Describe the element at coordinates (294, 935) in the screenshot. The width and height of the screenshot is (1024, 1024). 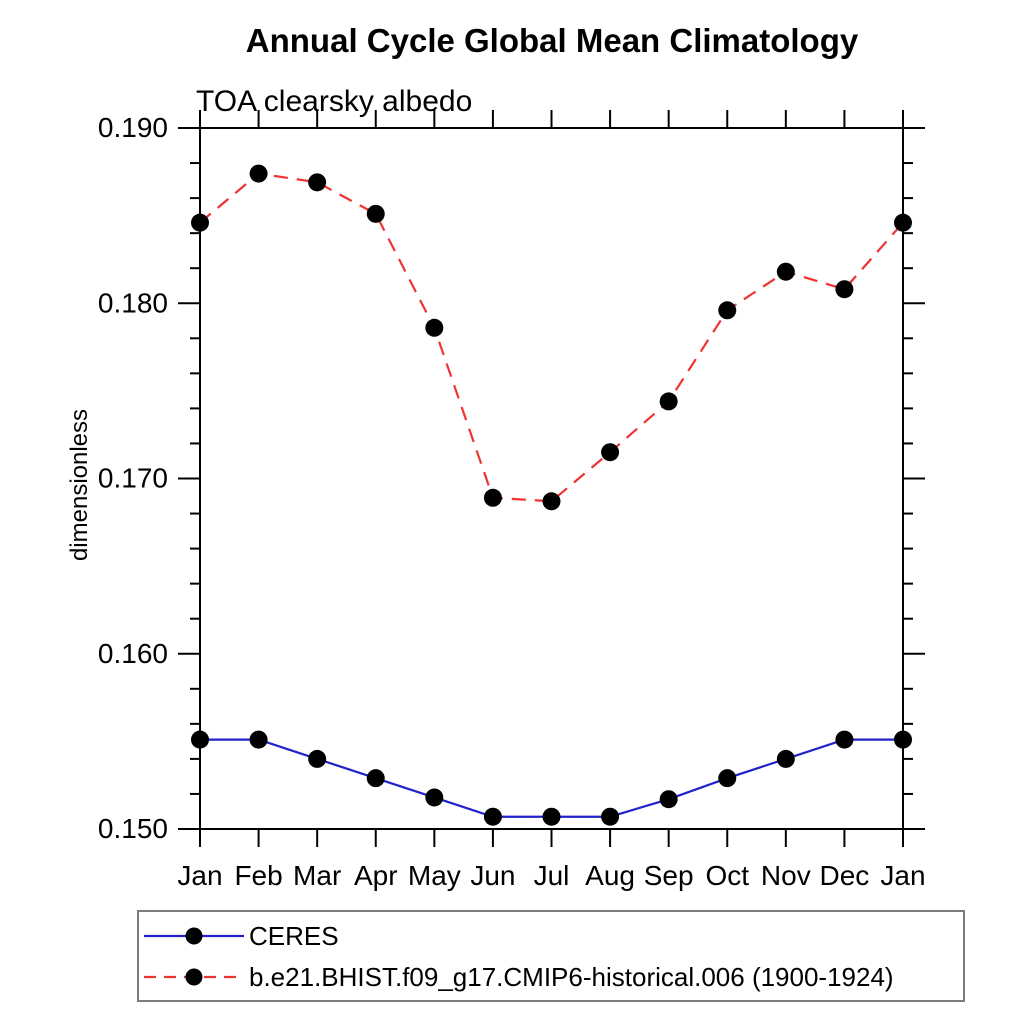
I see `legend-label-ceres: CERES` at that location.